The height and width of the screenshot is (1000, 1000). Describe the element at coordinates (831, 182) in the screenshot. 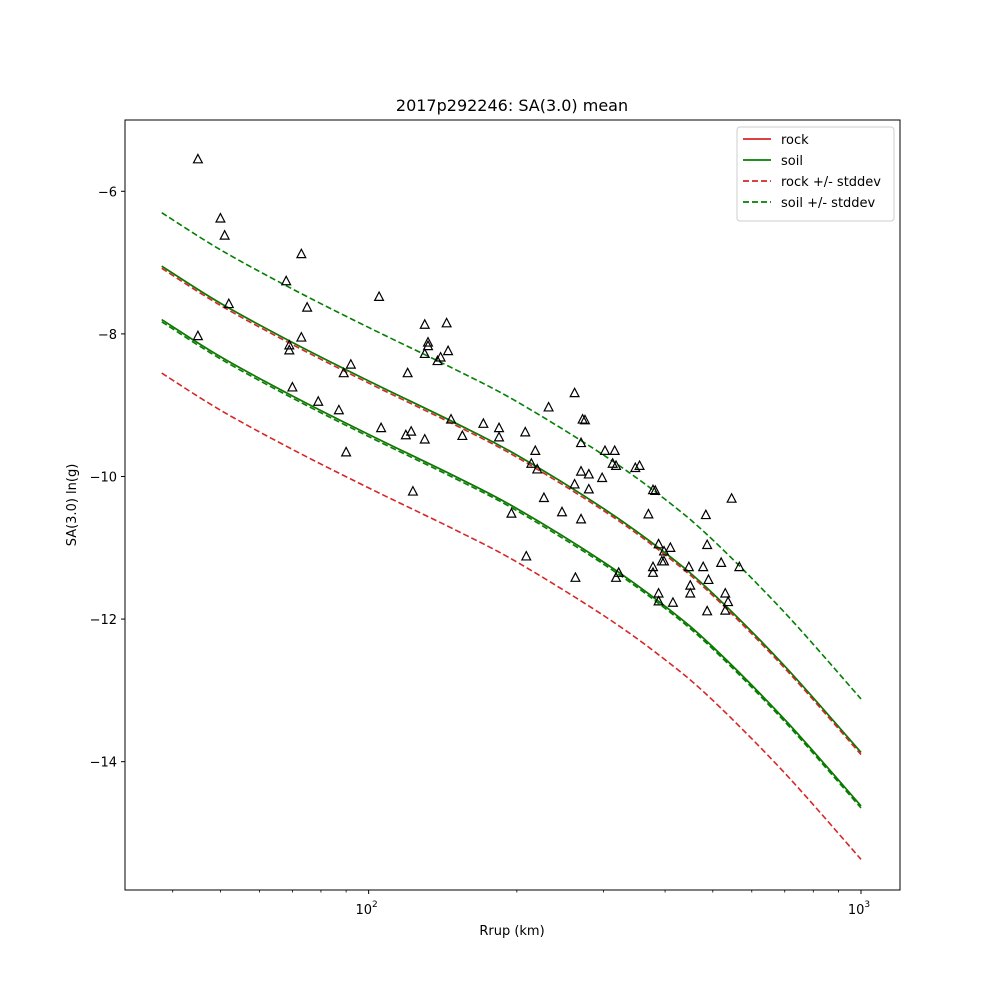

I see `legend-label-rock-stddev: rock +/- stddev` at that location.